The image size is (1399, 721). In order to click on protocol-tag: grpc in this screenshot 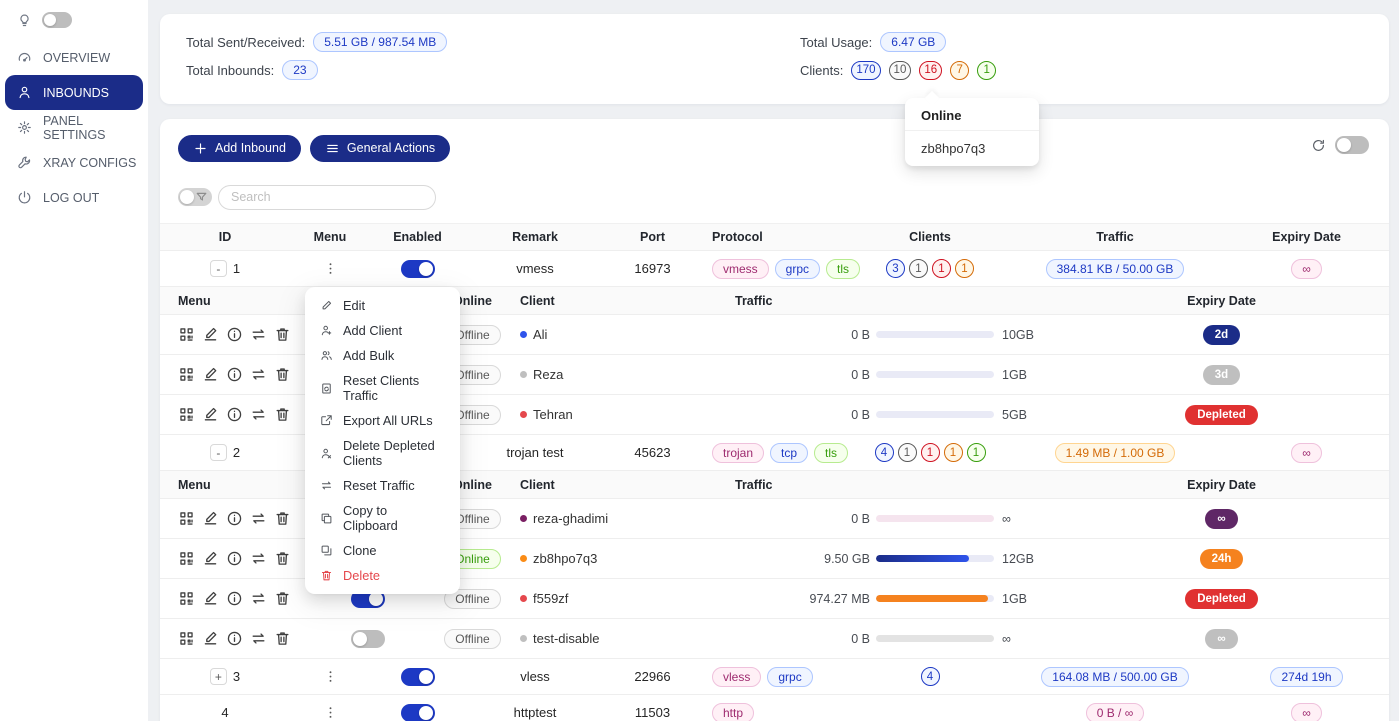, I will do `click(790, 676)`.